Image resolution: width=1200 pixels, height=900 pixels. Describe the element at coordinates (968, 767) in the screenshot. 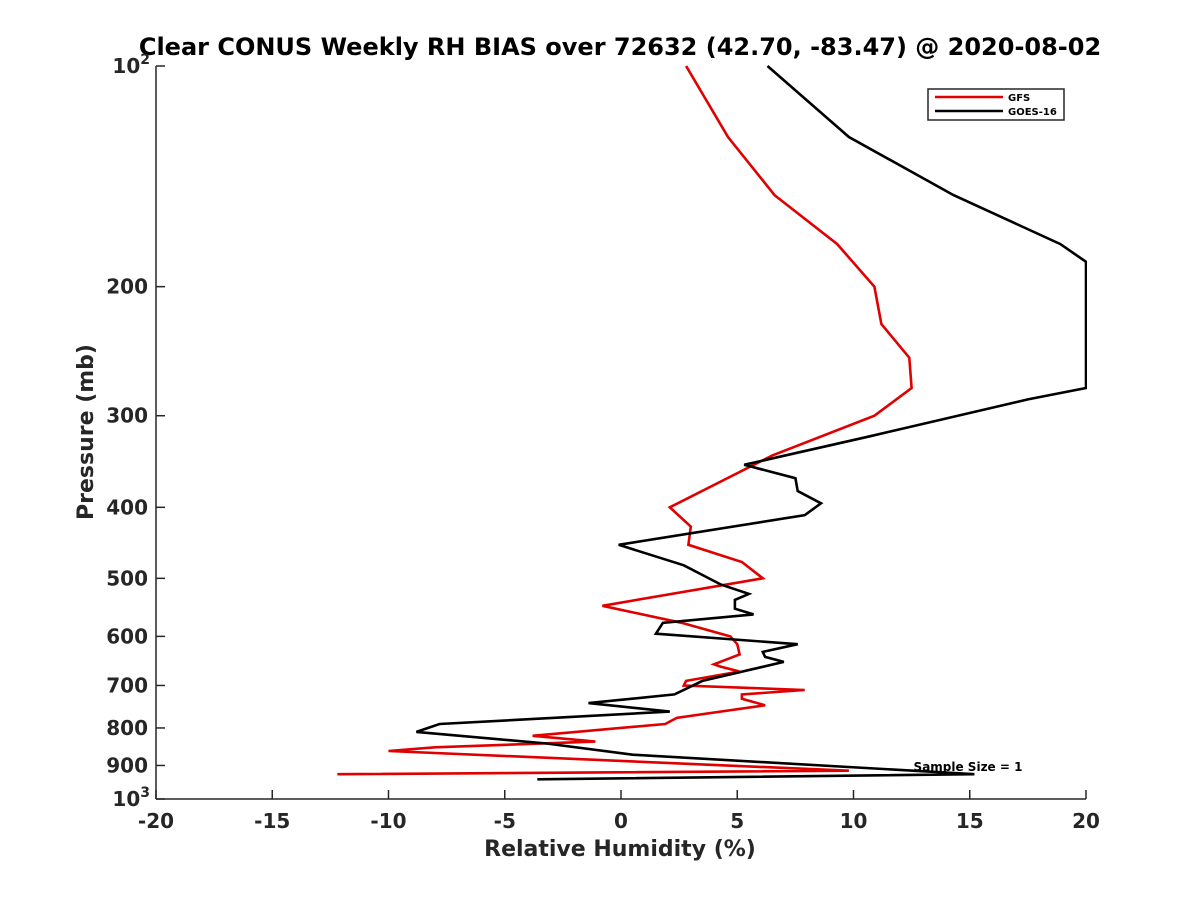

I see `sample-size-annotation: Sample Size = 1` at that location.